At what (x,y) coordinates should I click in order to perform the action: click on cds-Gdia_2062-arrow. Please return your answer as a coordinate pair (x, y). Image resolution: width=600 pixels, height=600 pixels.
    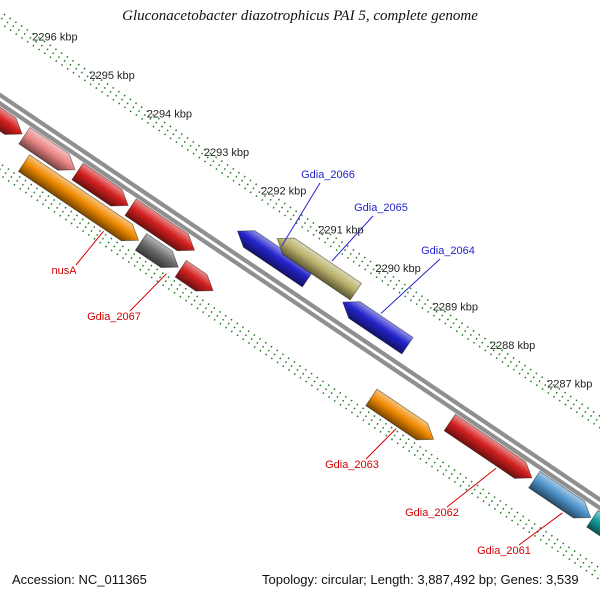
    Looking at the image, I should click on (490, 449).